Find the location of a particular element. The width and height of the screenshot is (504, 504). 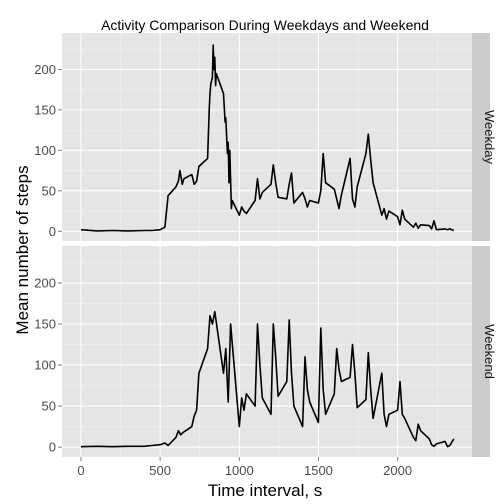

x-tick-label: 2000 is located at coordinates (397, 470).